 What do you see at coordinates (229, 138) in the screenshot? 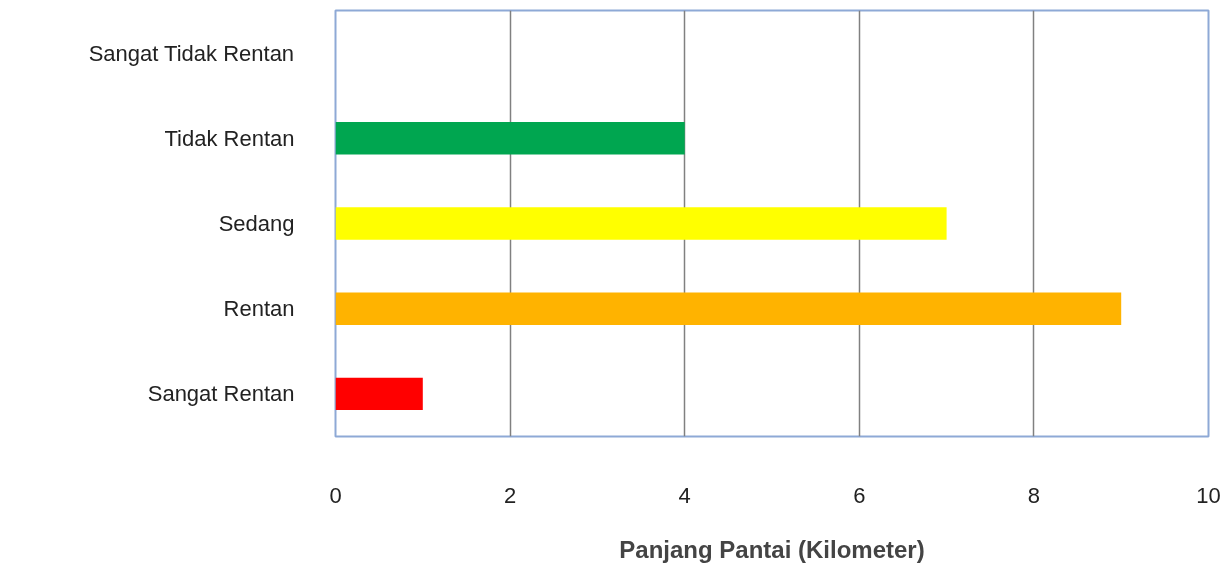
I see `y-tick-label: Tidak Rentan` at bounding box center [229, 138].